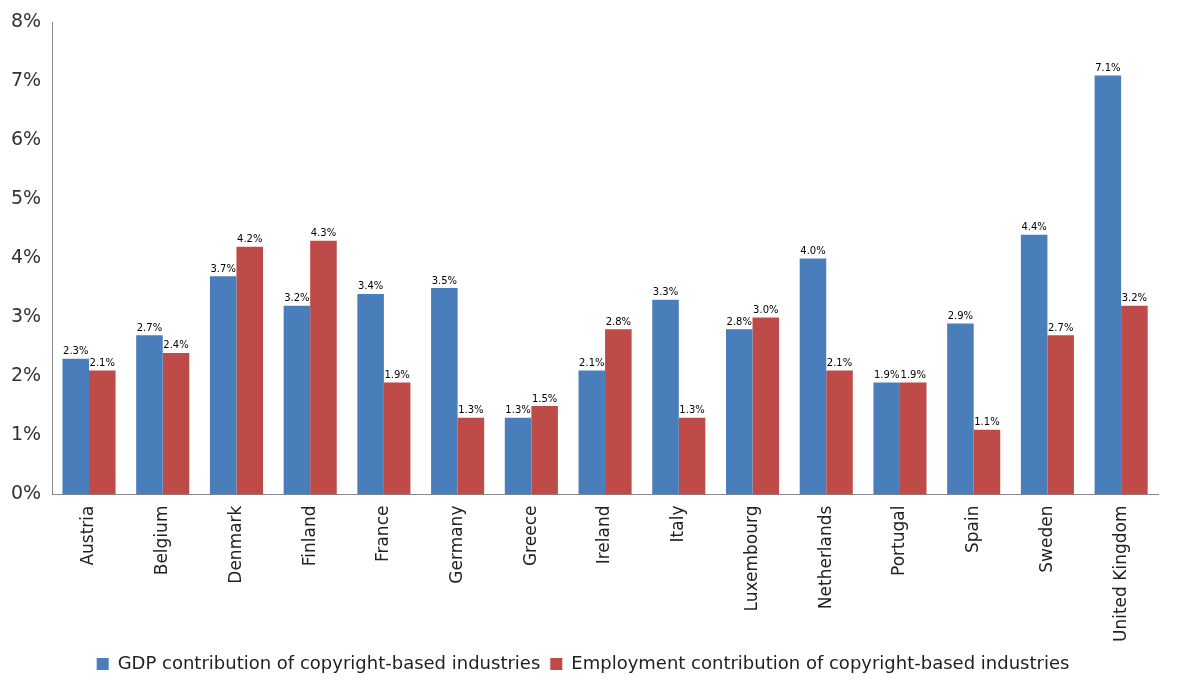  Describe the element at coordinates (26, 374) in the screenshot. I see `y-tick-label: 2%` at that location.